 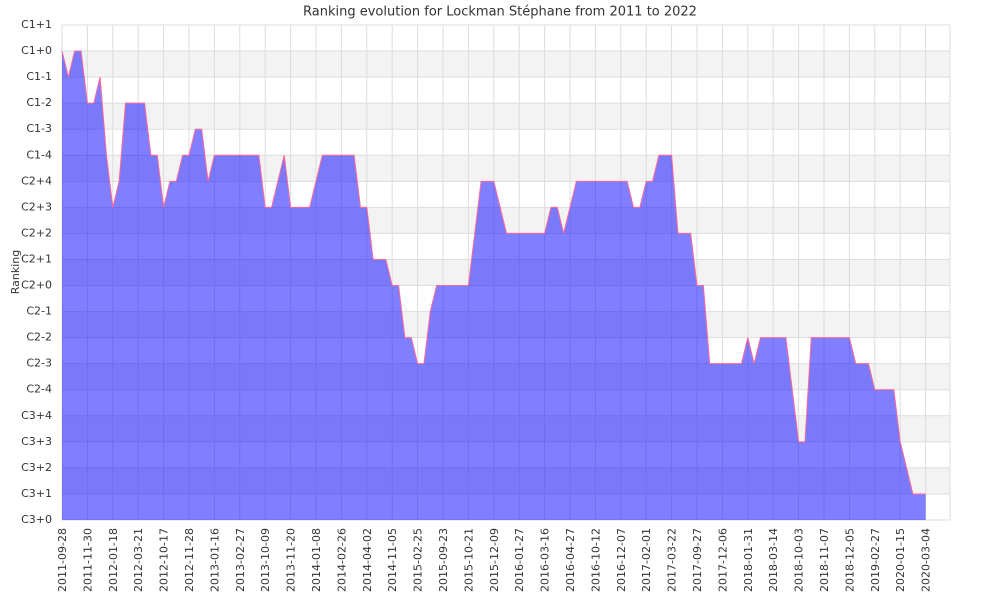 What do you see at coordinates (291, 560) in the screenshot?
I see `x-tick-label: 2013-11-20` at bounding box center [291, 560].